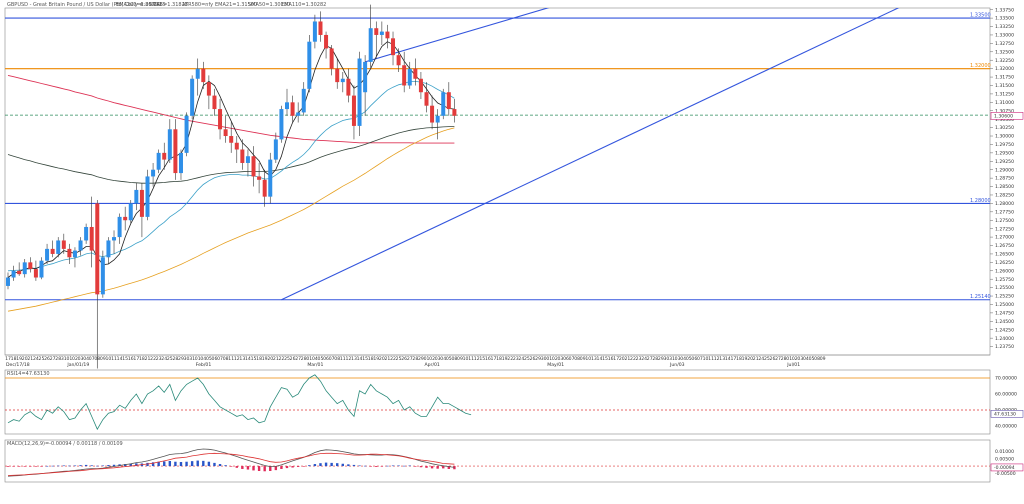 Image resolution: width=1024 pixels, height=504 pixels. I want to click on date-tick-label: 27, so click(410, 359).